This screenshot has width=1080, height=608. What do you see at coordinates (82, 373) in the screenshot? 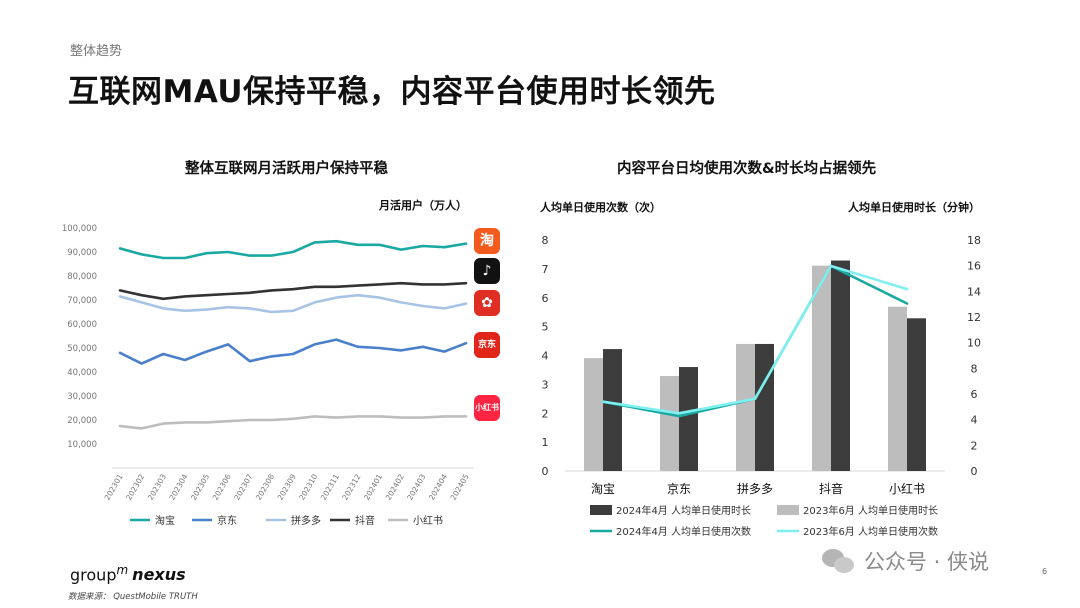
I see `y-tick-label: 40,000` at bounding box center [82, 373].